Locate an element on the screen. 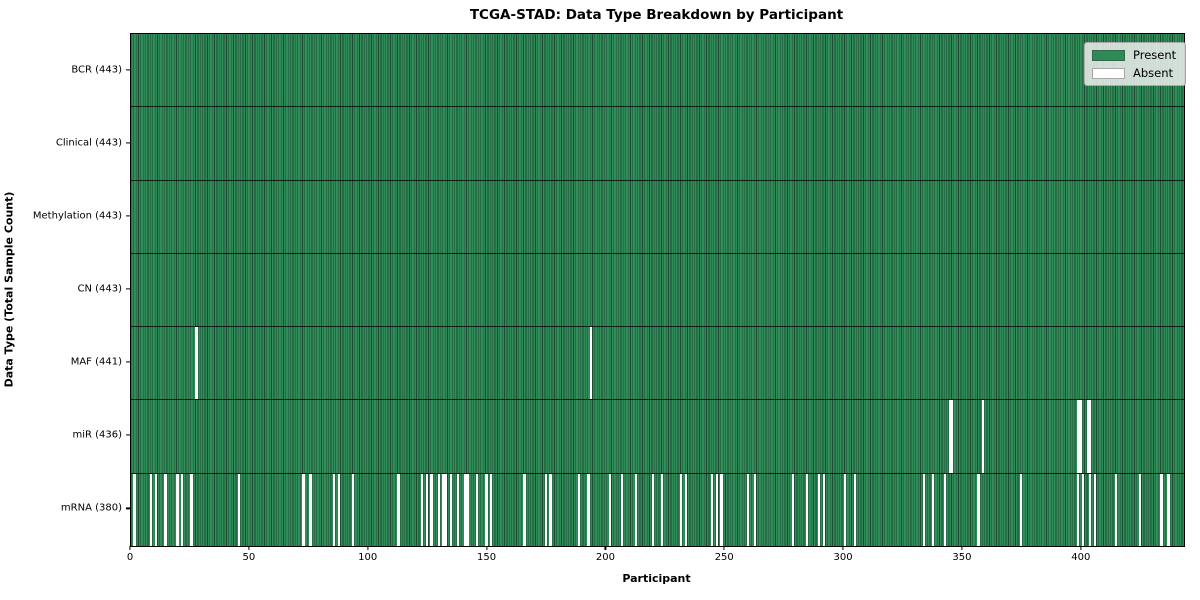 Image resolution: width=1200 pixels, height=600 pixels. x-tick-label: 200 is located at coordinates (605, 557).